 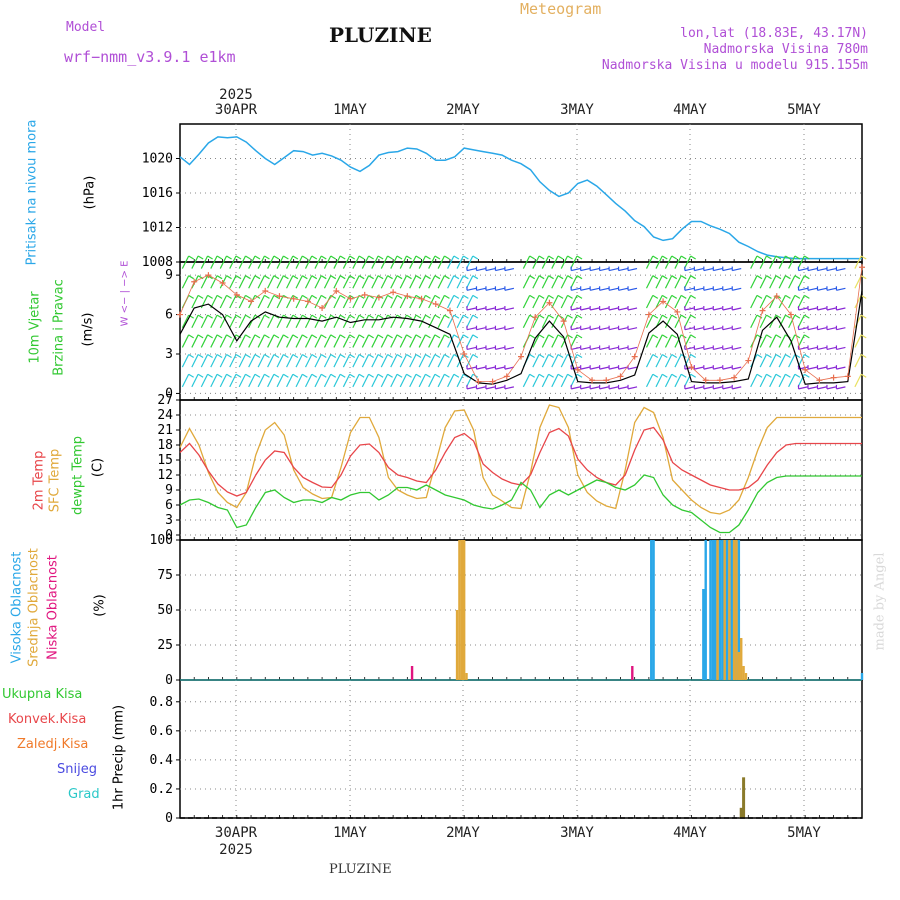 What do you see at coordinates (236, 110) in the screenshot?
I see `x-top-label: 30APR` at bounding box center [236, 110].